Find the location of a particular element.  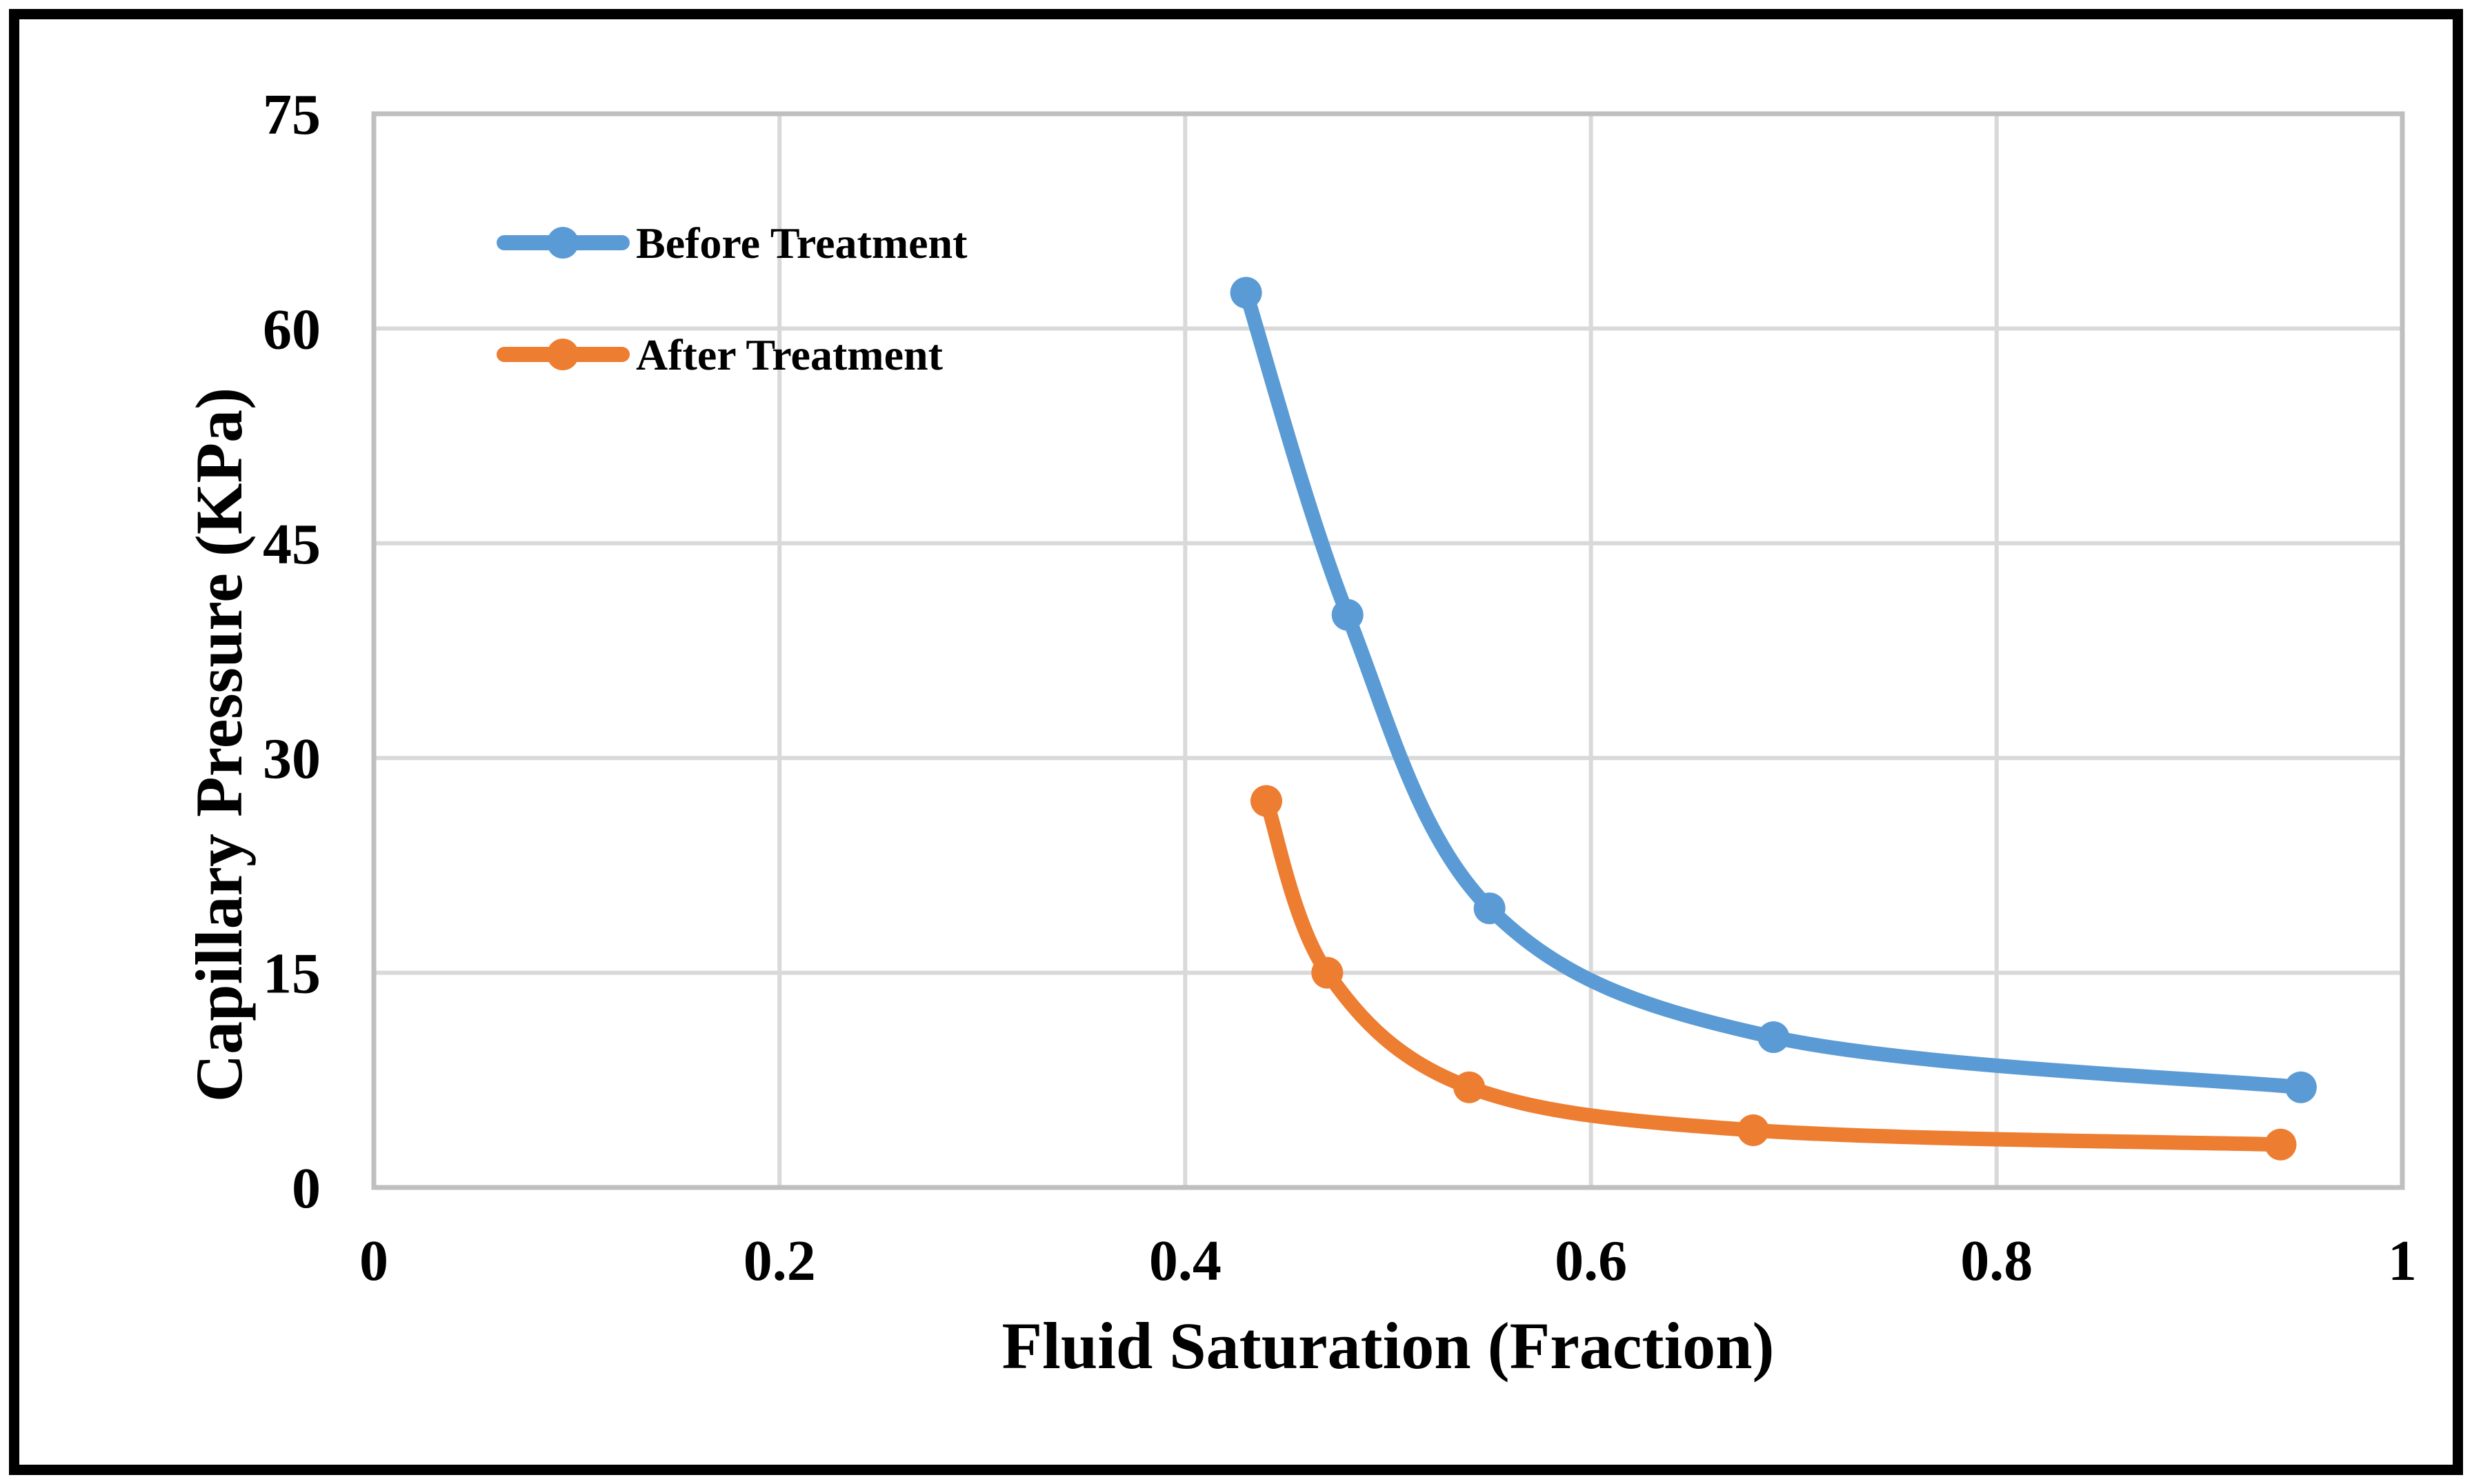

x-tick-label: 0.8 is located at coordinates (1997, 1261).